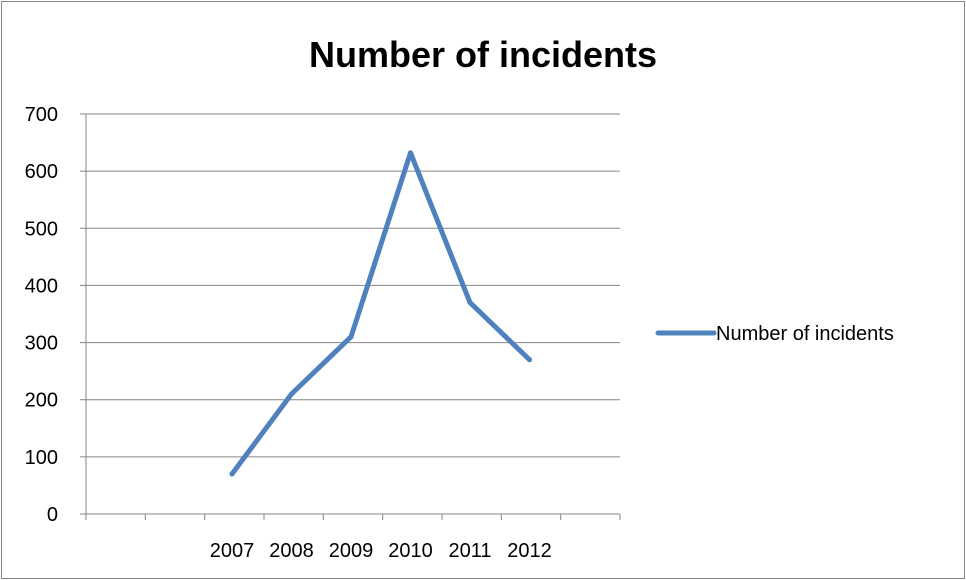 The image size is (966, 580). I want to click on y-tick-label-400: 400, so click(41, 286).